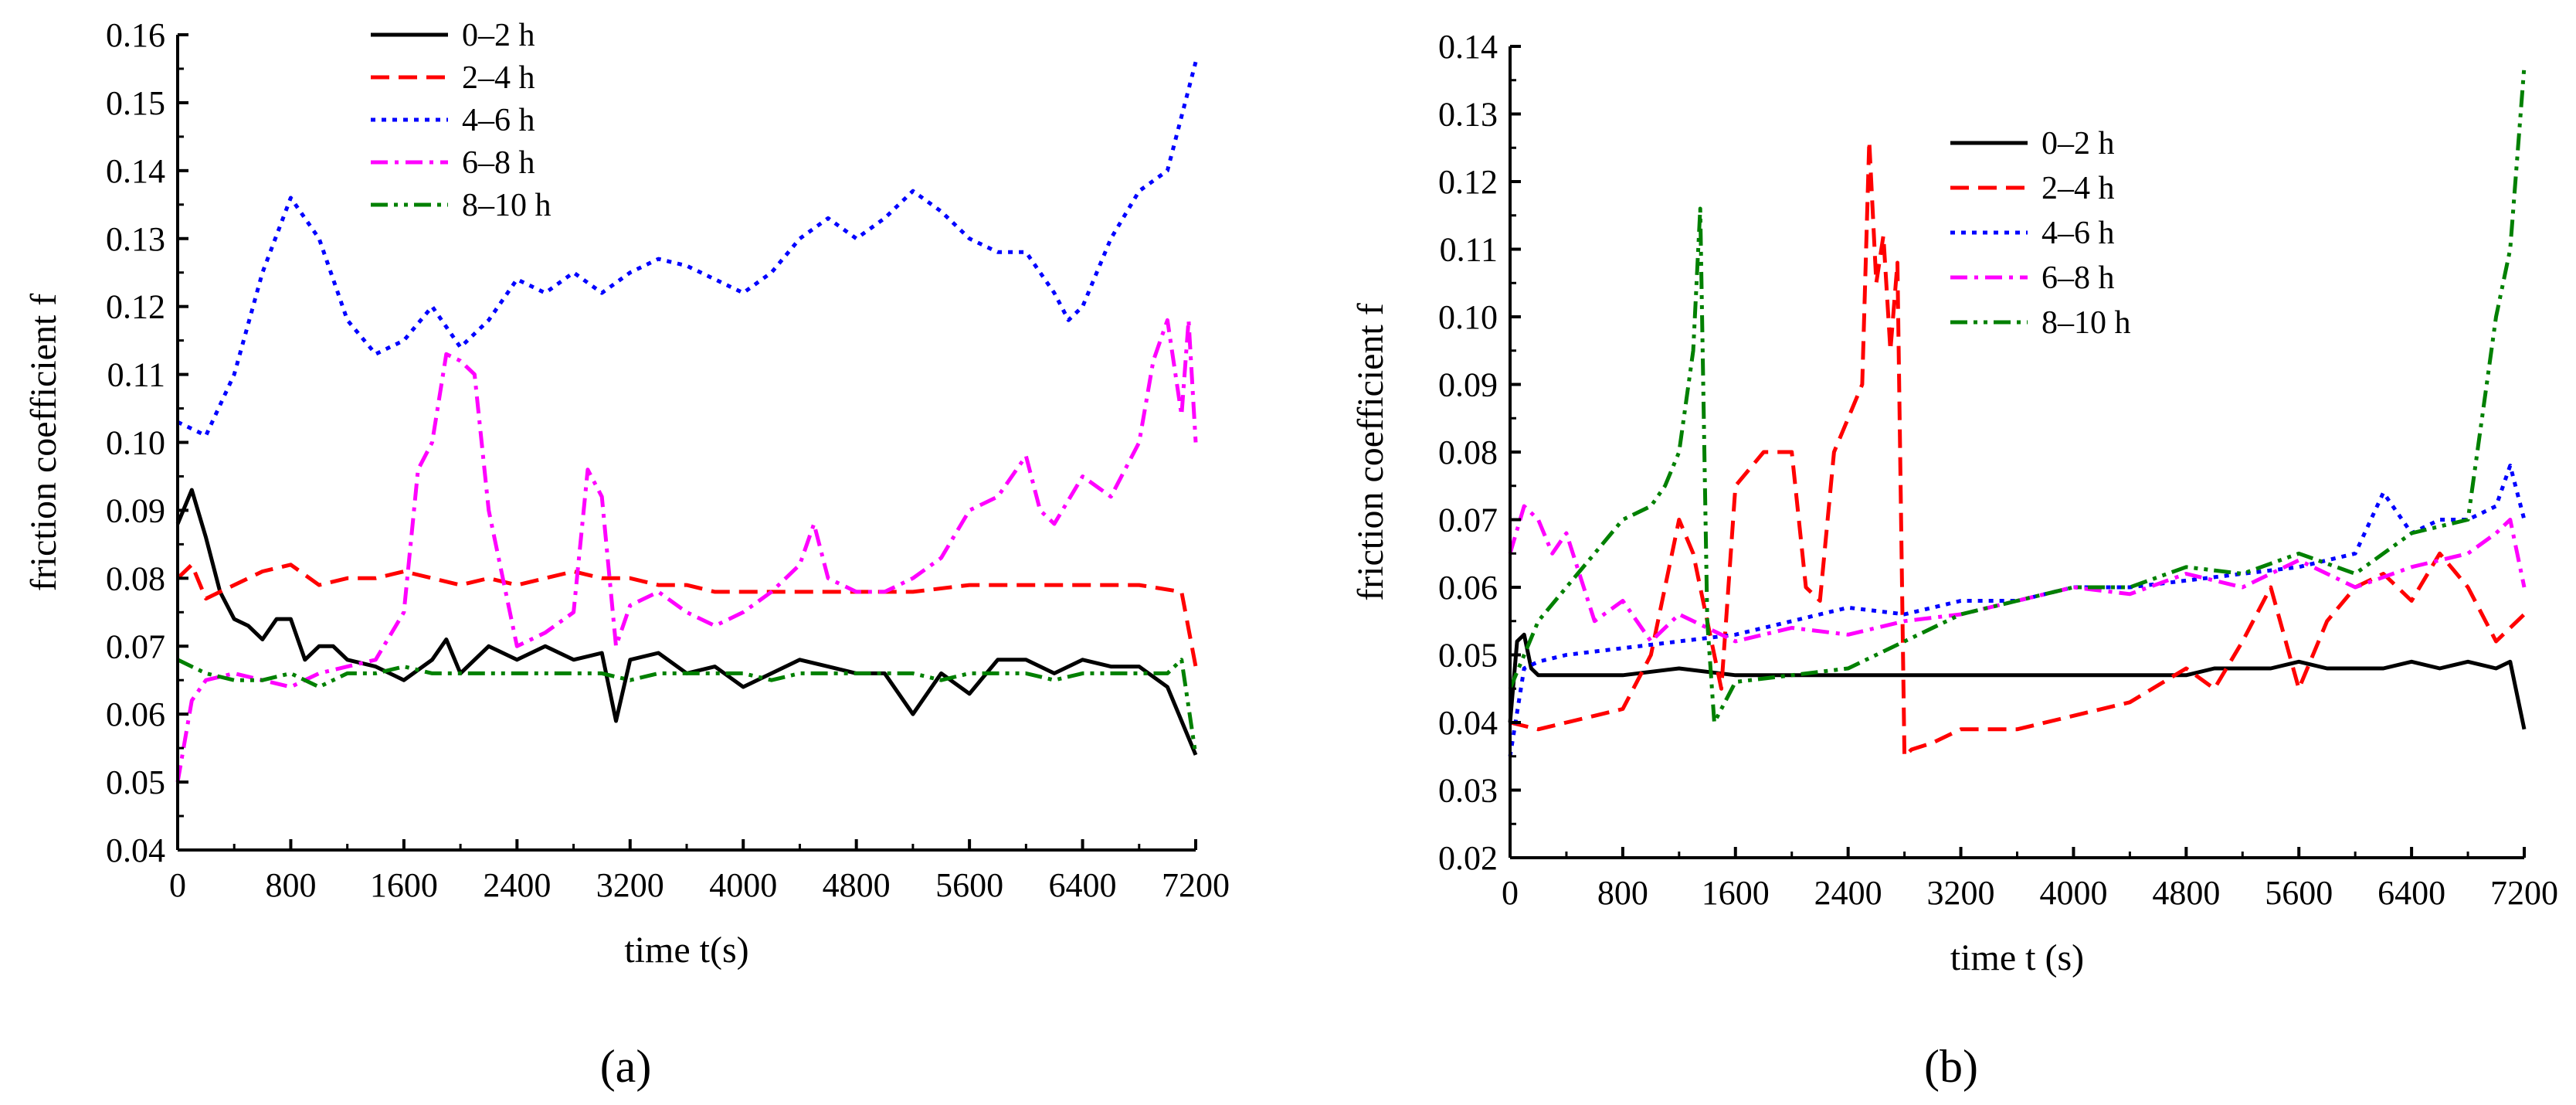 The height and width of the screenshot is (1105, 2576). What do you see at coordinates (686, 951) in the screenshot?
I see `x-axis-label: time t(s)` at bounding box center [686, 951].